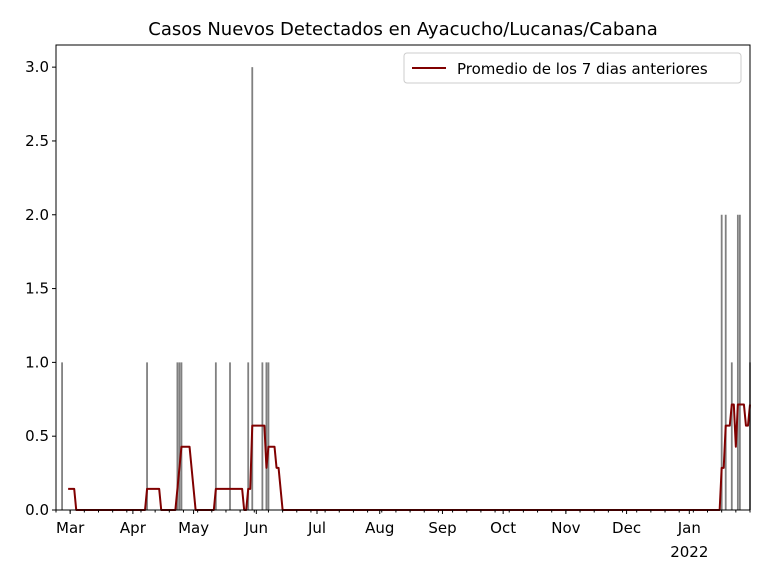 This screenshot has width=768, height=580. I want to click on x-tick-label: Jan, so click(689, 528).